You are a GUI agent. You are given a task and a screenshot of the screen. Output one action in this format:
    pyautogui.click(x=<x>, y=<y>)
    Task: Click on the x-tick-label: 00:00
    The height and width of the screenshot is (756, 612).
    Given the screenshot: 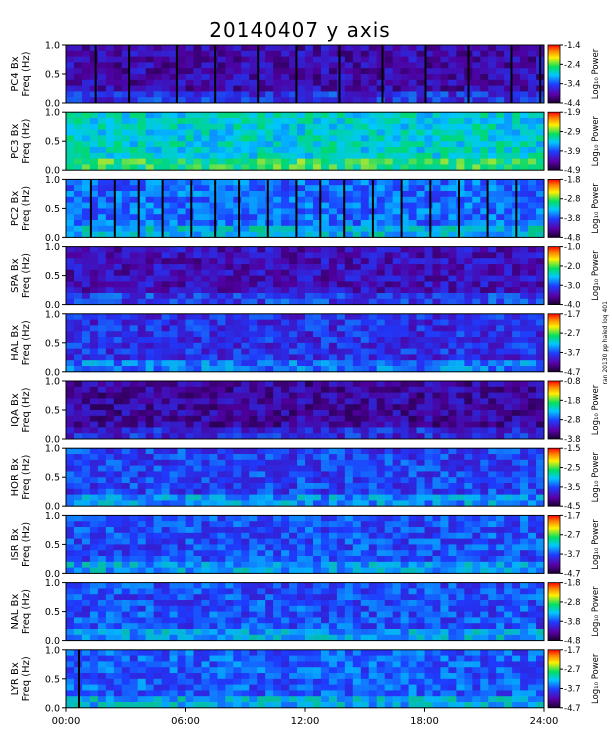 What is the action you would take?
    pyautogui.click(x=66, y=721)
    